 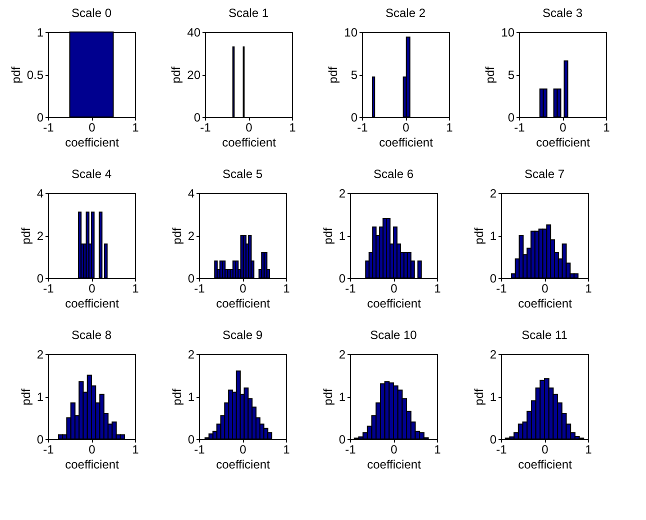 What do you see at coordinates (194, 75) in the screenshot?
I see `y-tick-label: 20` at bounding box center [194, 75].